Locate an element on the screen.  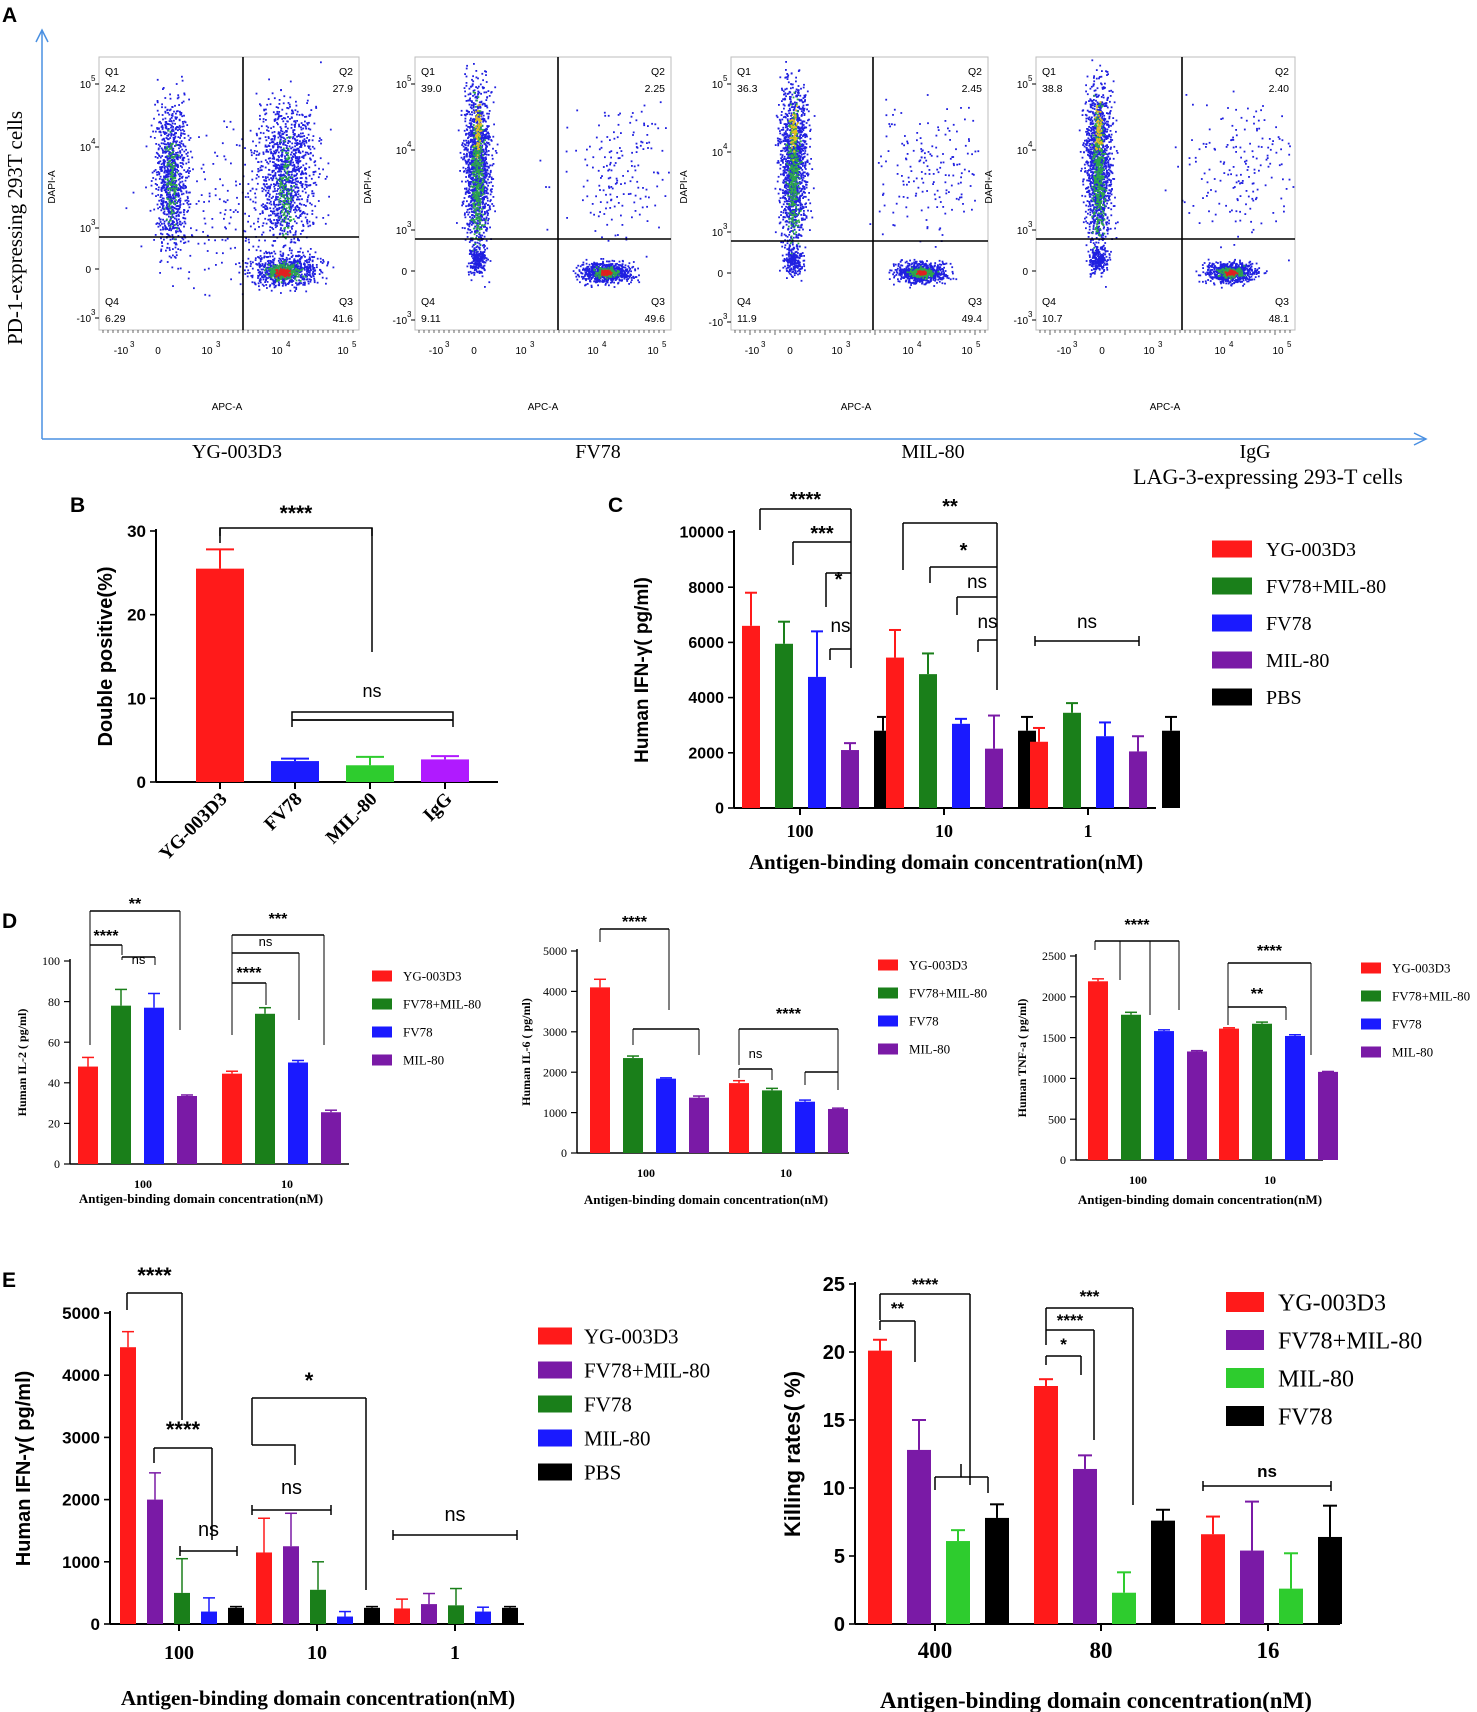
x-tick-label: 10 is located at coordinates (277, 351).